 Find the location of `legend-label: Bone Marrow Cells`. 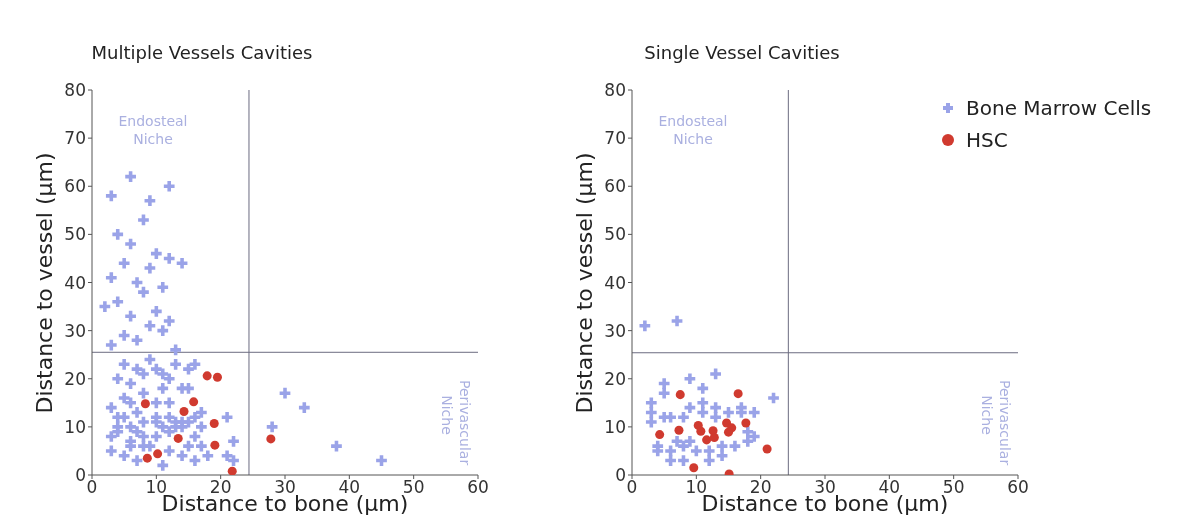

legend-label: Bone Marrow Cells is located at coordinates (1059, 108).